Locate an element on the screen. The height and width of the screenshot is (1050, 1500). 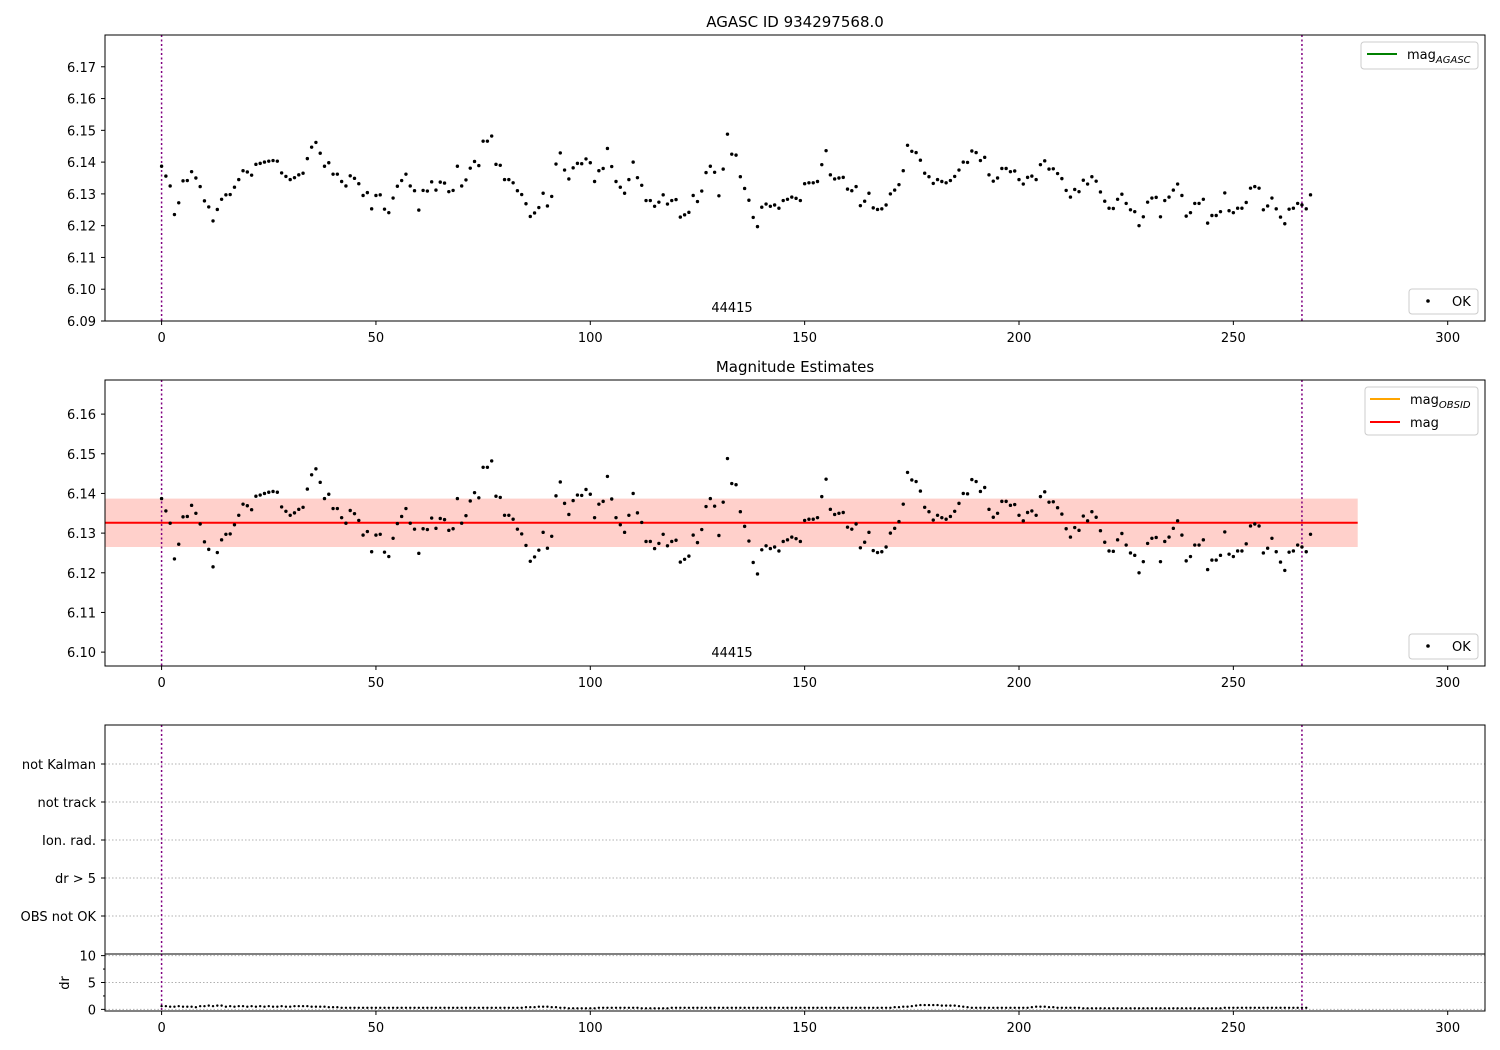
panel-1-legend-mag-agasc: magAGASC is located at coordinates (1419, 55).